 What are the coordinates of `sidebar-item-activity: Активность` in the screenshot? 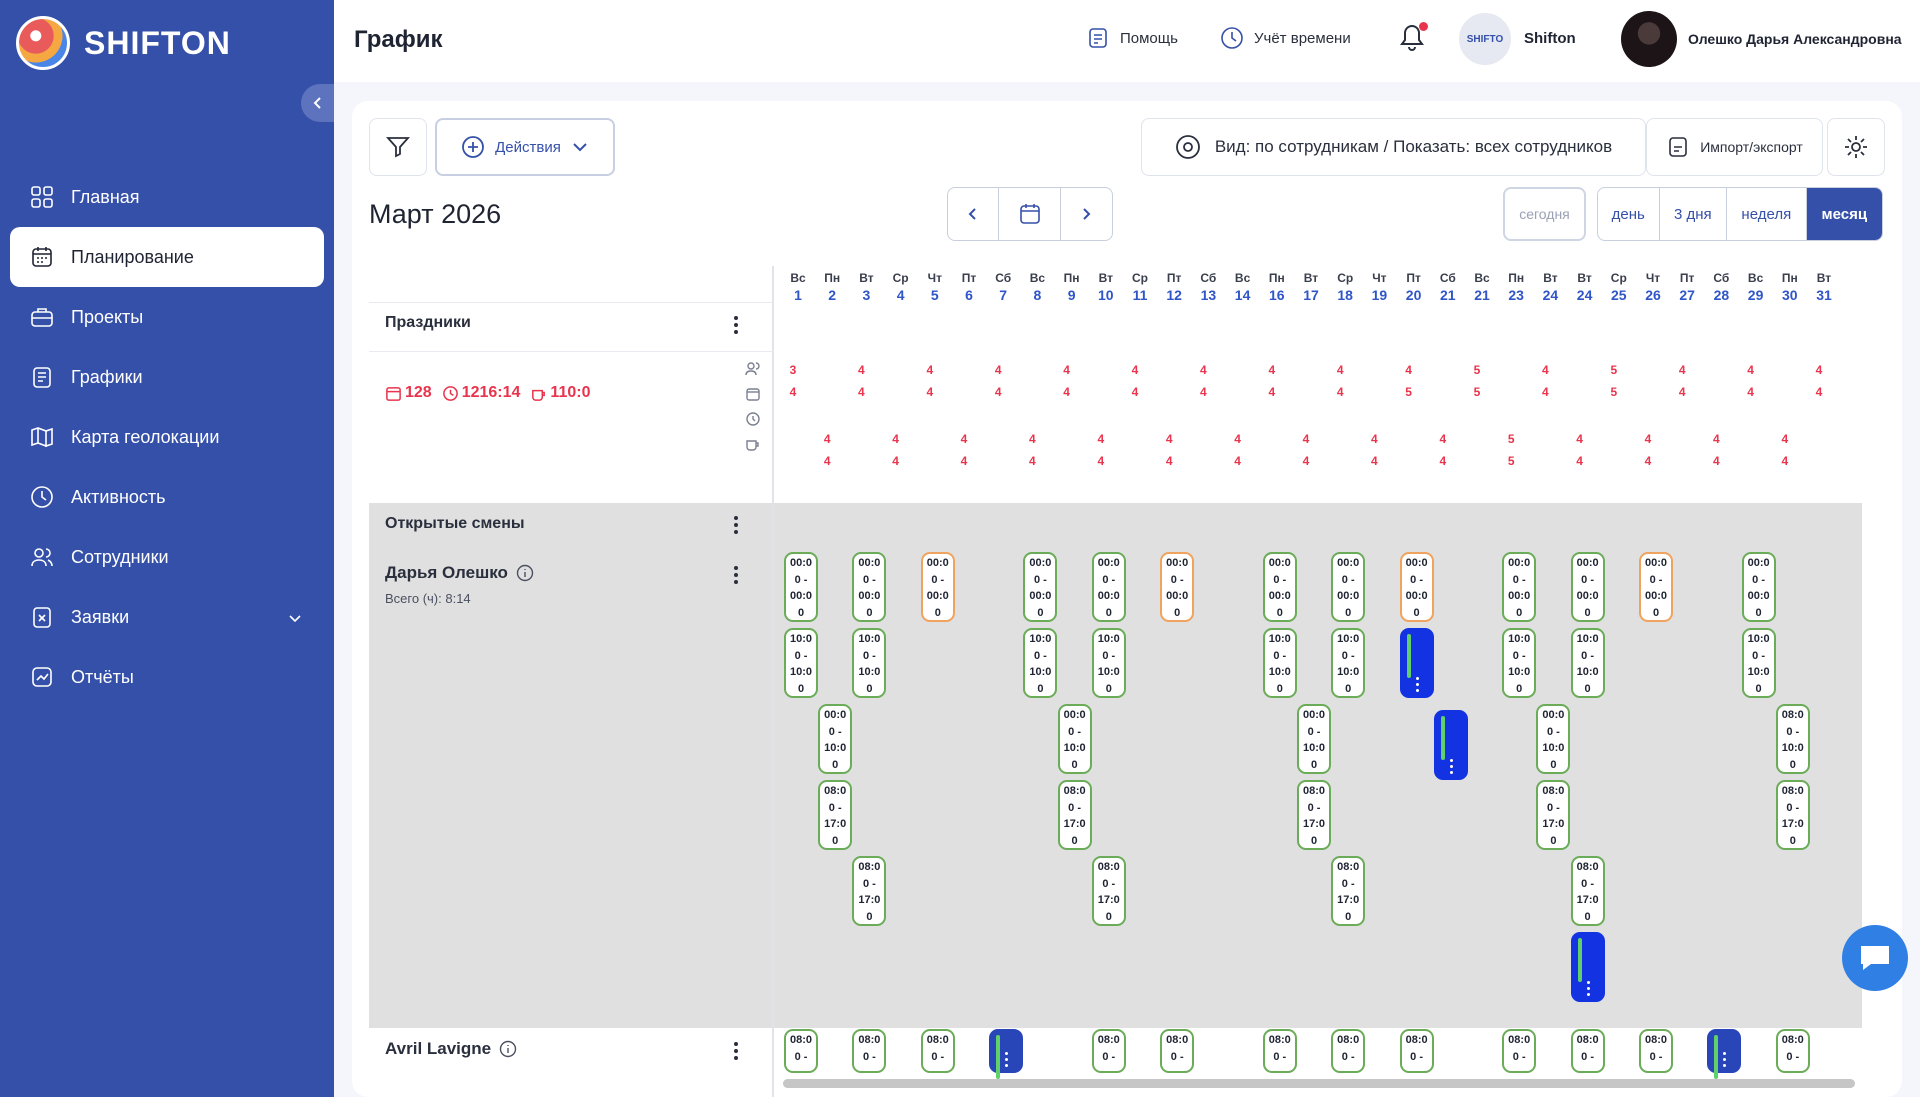 It's located at (167, 497).